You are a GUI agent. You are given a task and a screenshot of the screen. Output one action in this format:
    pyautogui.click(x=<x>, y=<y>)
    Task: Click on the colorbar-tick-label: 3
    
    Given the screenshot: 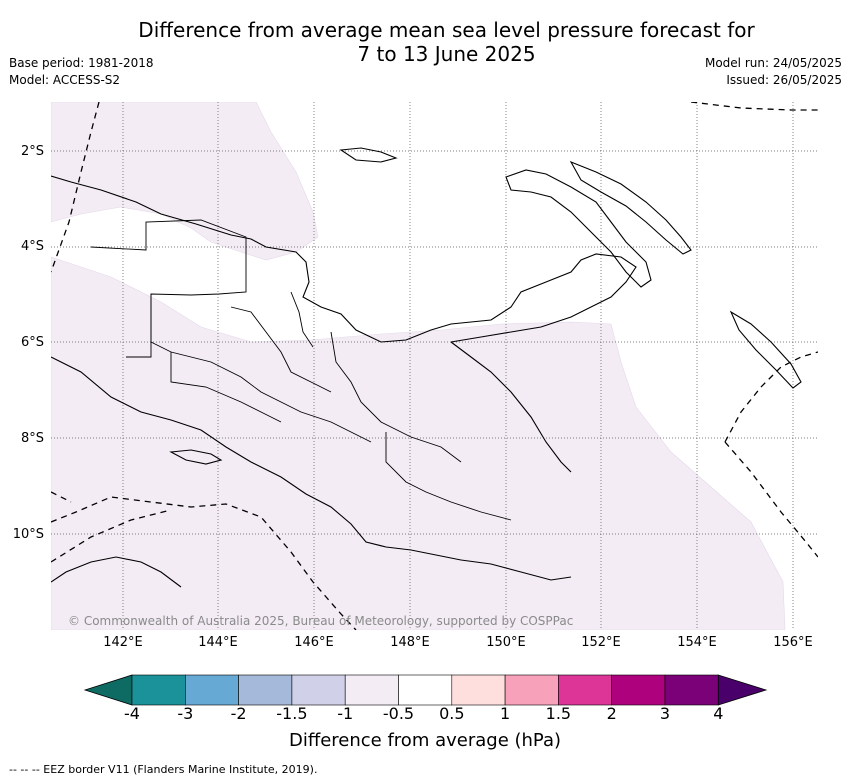 What is the action you would take?
    pyautogui.click(x=665, y=713)
    